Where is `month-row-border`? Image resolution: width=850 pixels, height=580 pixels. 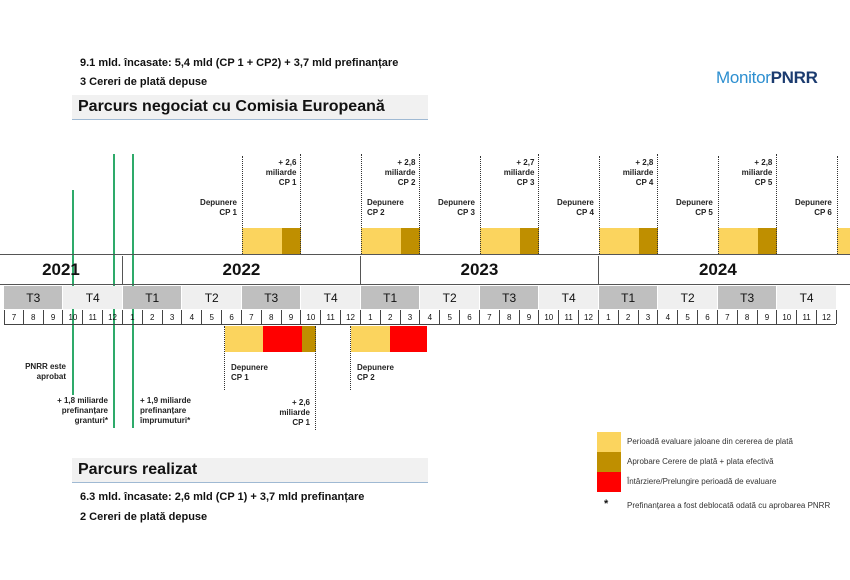 month-row-border is located at coordinates (420, 324).